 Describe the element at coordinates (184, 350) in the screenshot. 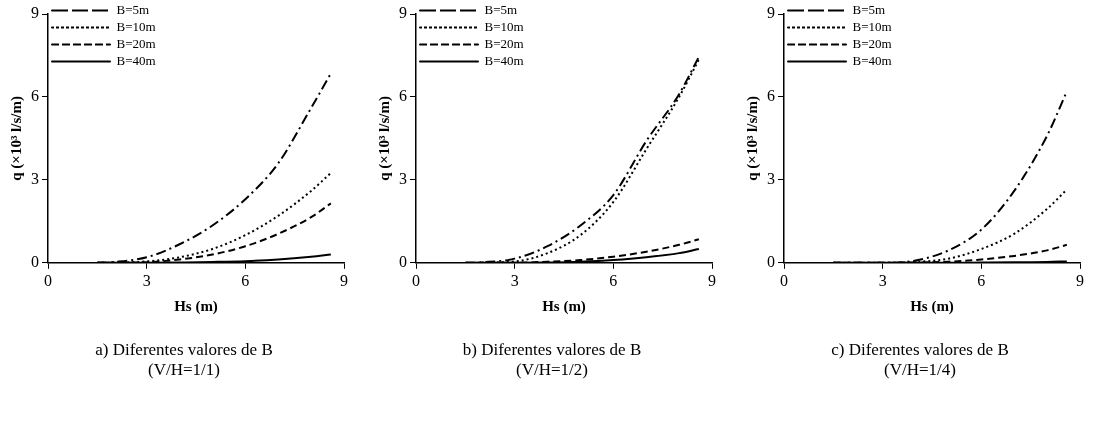

I see `text: a) Diferentes valores de B` at that location.